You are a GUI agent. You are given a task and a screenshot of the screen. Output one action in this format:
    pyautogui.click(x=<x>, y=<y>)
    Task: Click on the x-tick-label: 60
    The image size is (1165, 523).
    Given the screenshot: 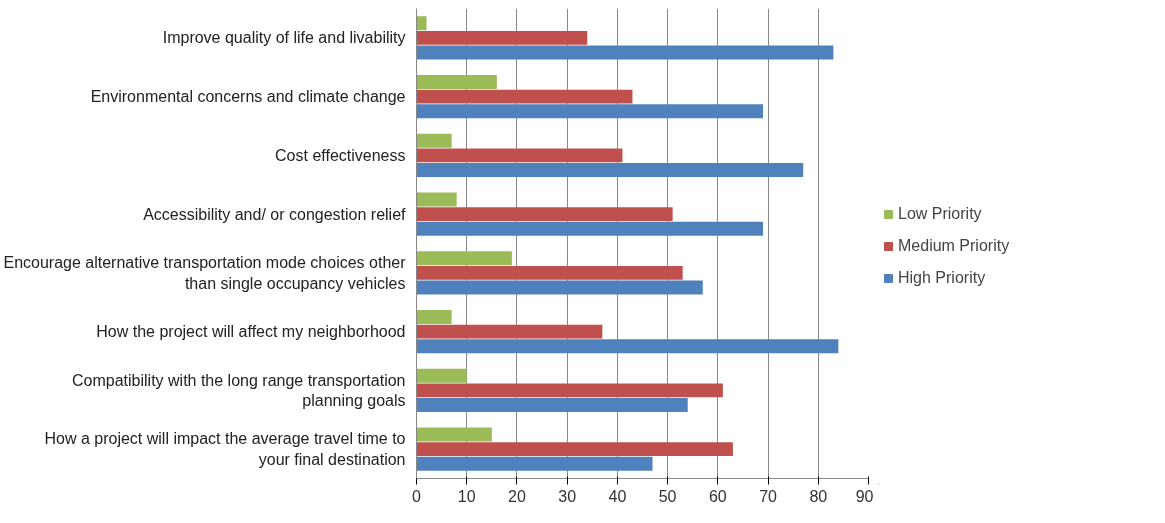 What is the action you would take?
    pyautogui.click(x=717, y=496)
    